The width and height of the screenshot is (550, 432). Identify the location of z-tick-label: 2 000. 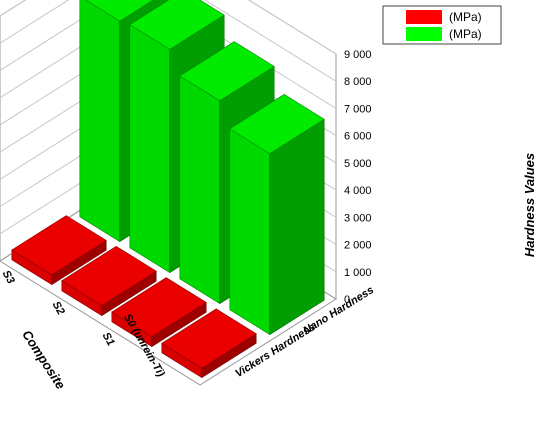
(358, 246).